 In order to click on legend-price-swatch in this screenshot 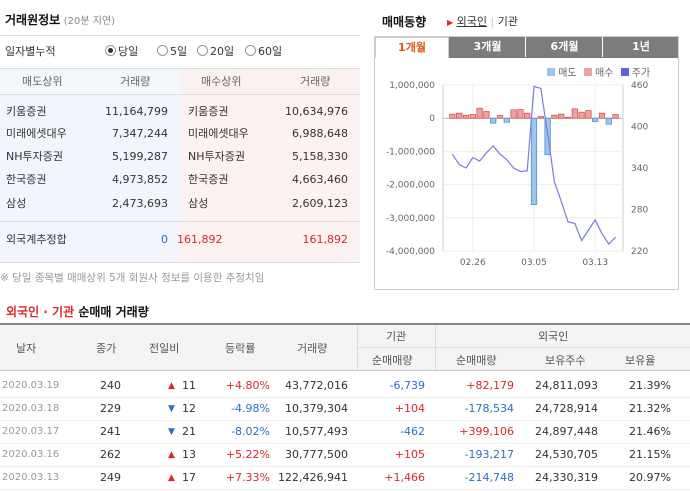, I will do `click(624, 72)`.